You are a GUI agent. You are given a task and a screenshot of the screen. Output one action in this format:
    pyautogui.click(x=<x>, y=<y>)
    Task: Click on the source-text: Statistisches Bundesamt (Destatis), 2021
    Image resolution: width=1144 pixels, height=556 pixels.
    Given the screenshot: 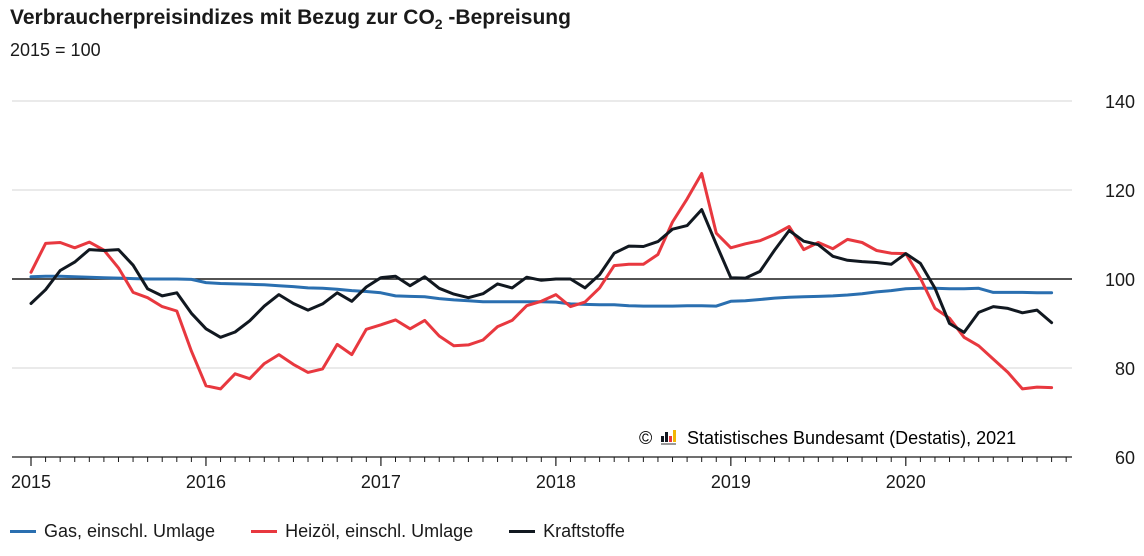 What is the action you would take?
    pyautogui.click(x=851, y=438)
    